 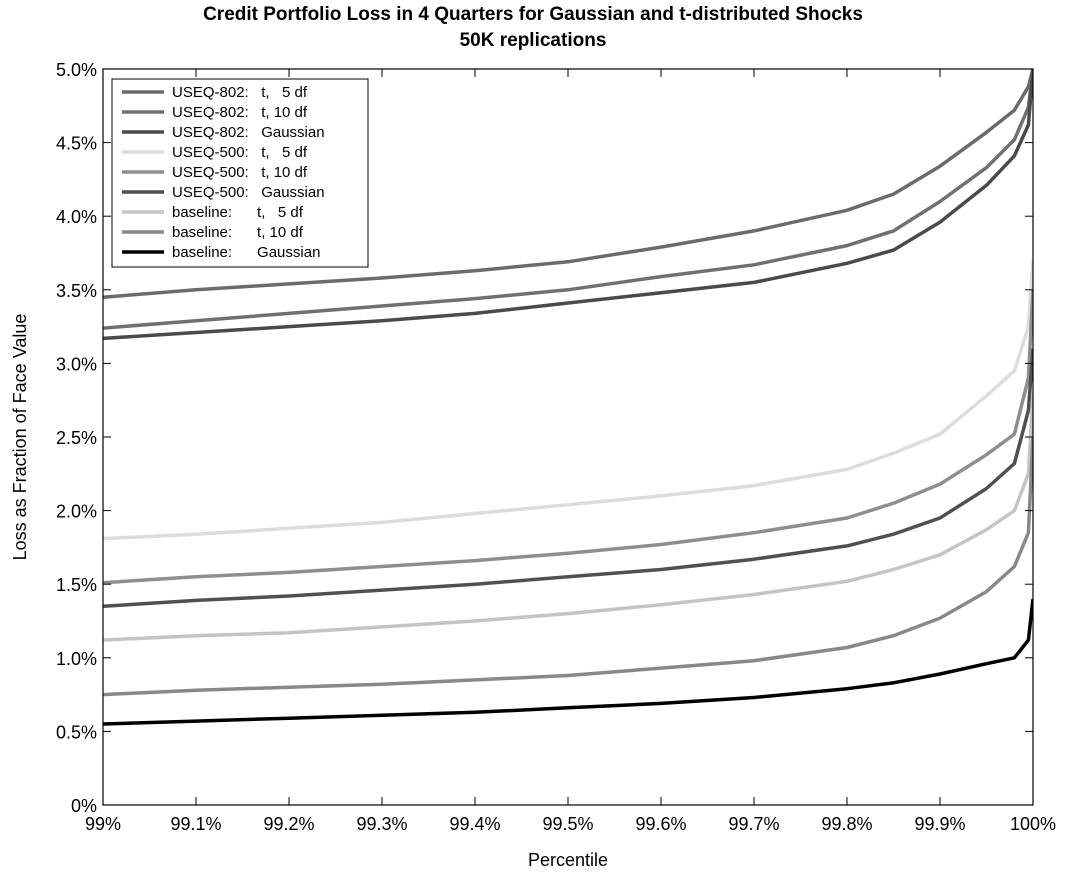 What do you see at coordinates (567, 824) in the screenshot?
I see `x-tick-label: 99.5%` at bounding box center [567, 824].